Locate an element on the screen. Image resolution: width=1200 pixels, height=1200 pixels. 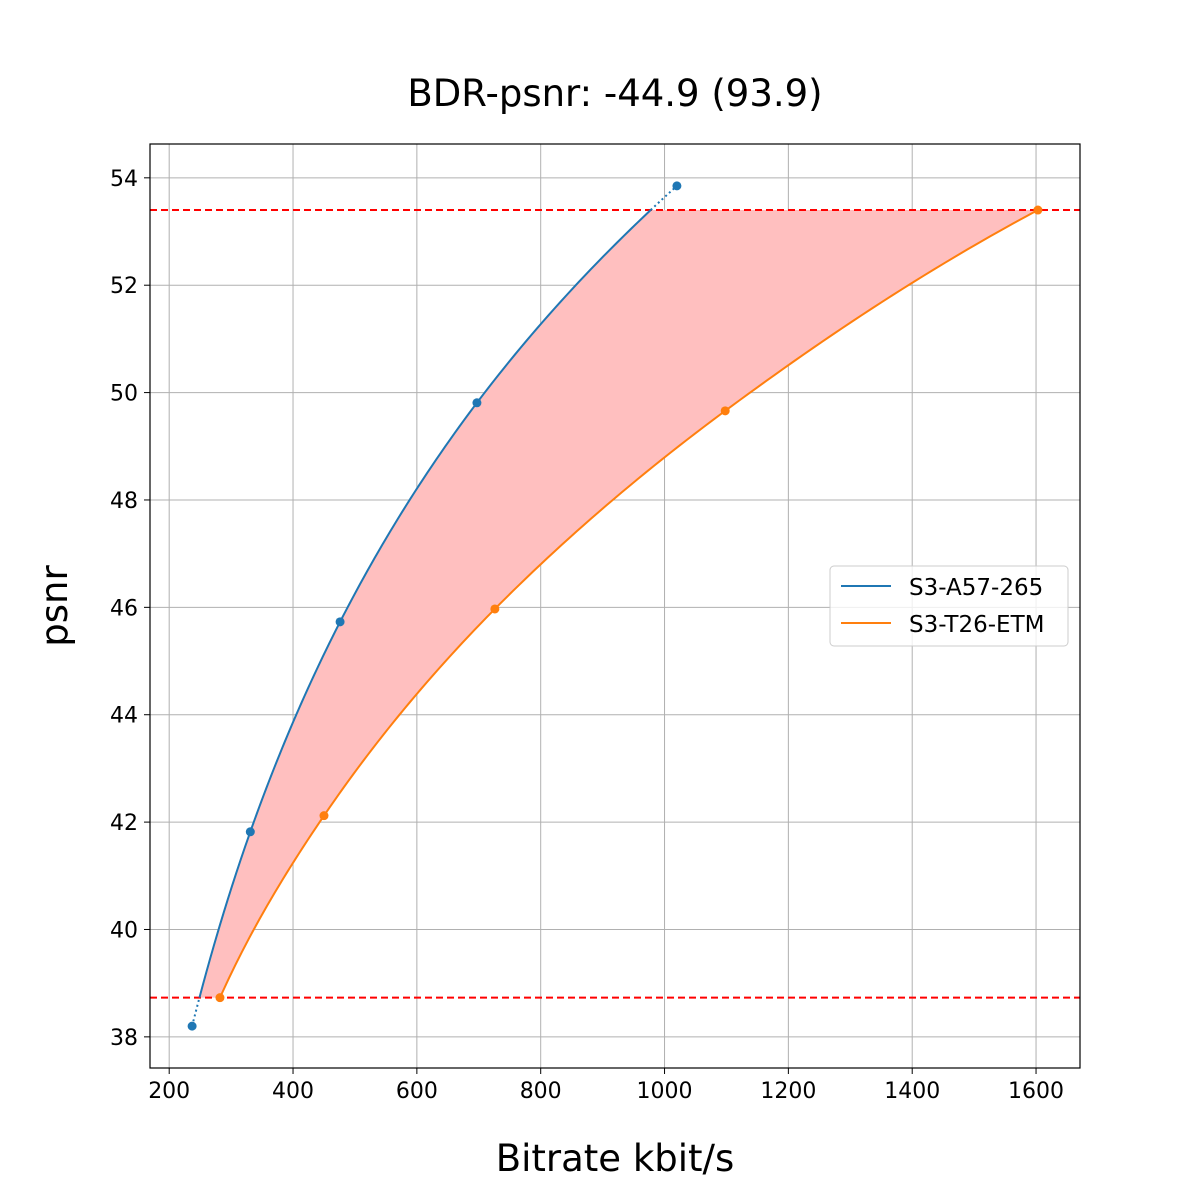
y-tick-label: 52 is located at coordinates (124, 286).